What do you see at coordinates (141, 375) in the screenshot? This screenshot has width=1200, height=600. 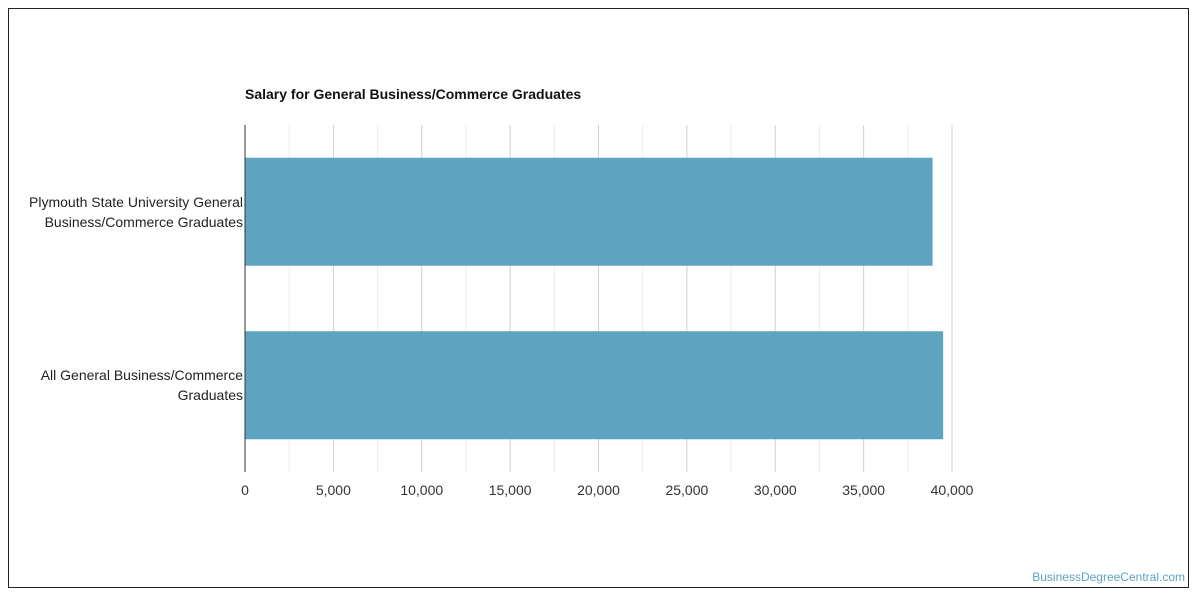 I see `category-label-line: All General Business/Commerce` at bounding box center [141, 375].